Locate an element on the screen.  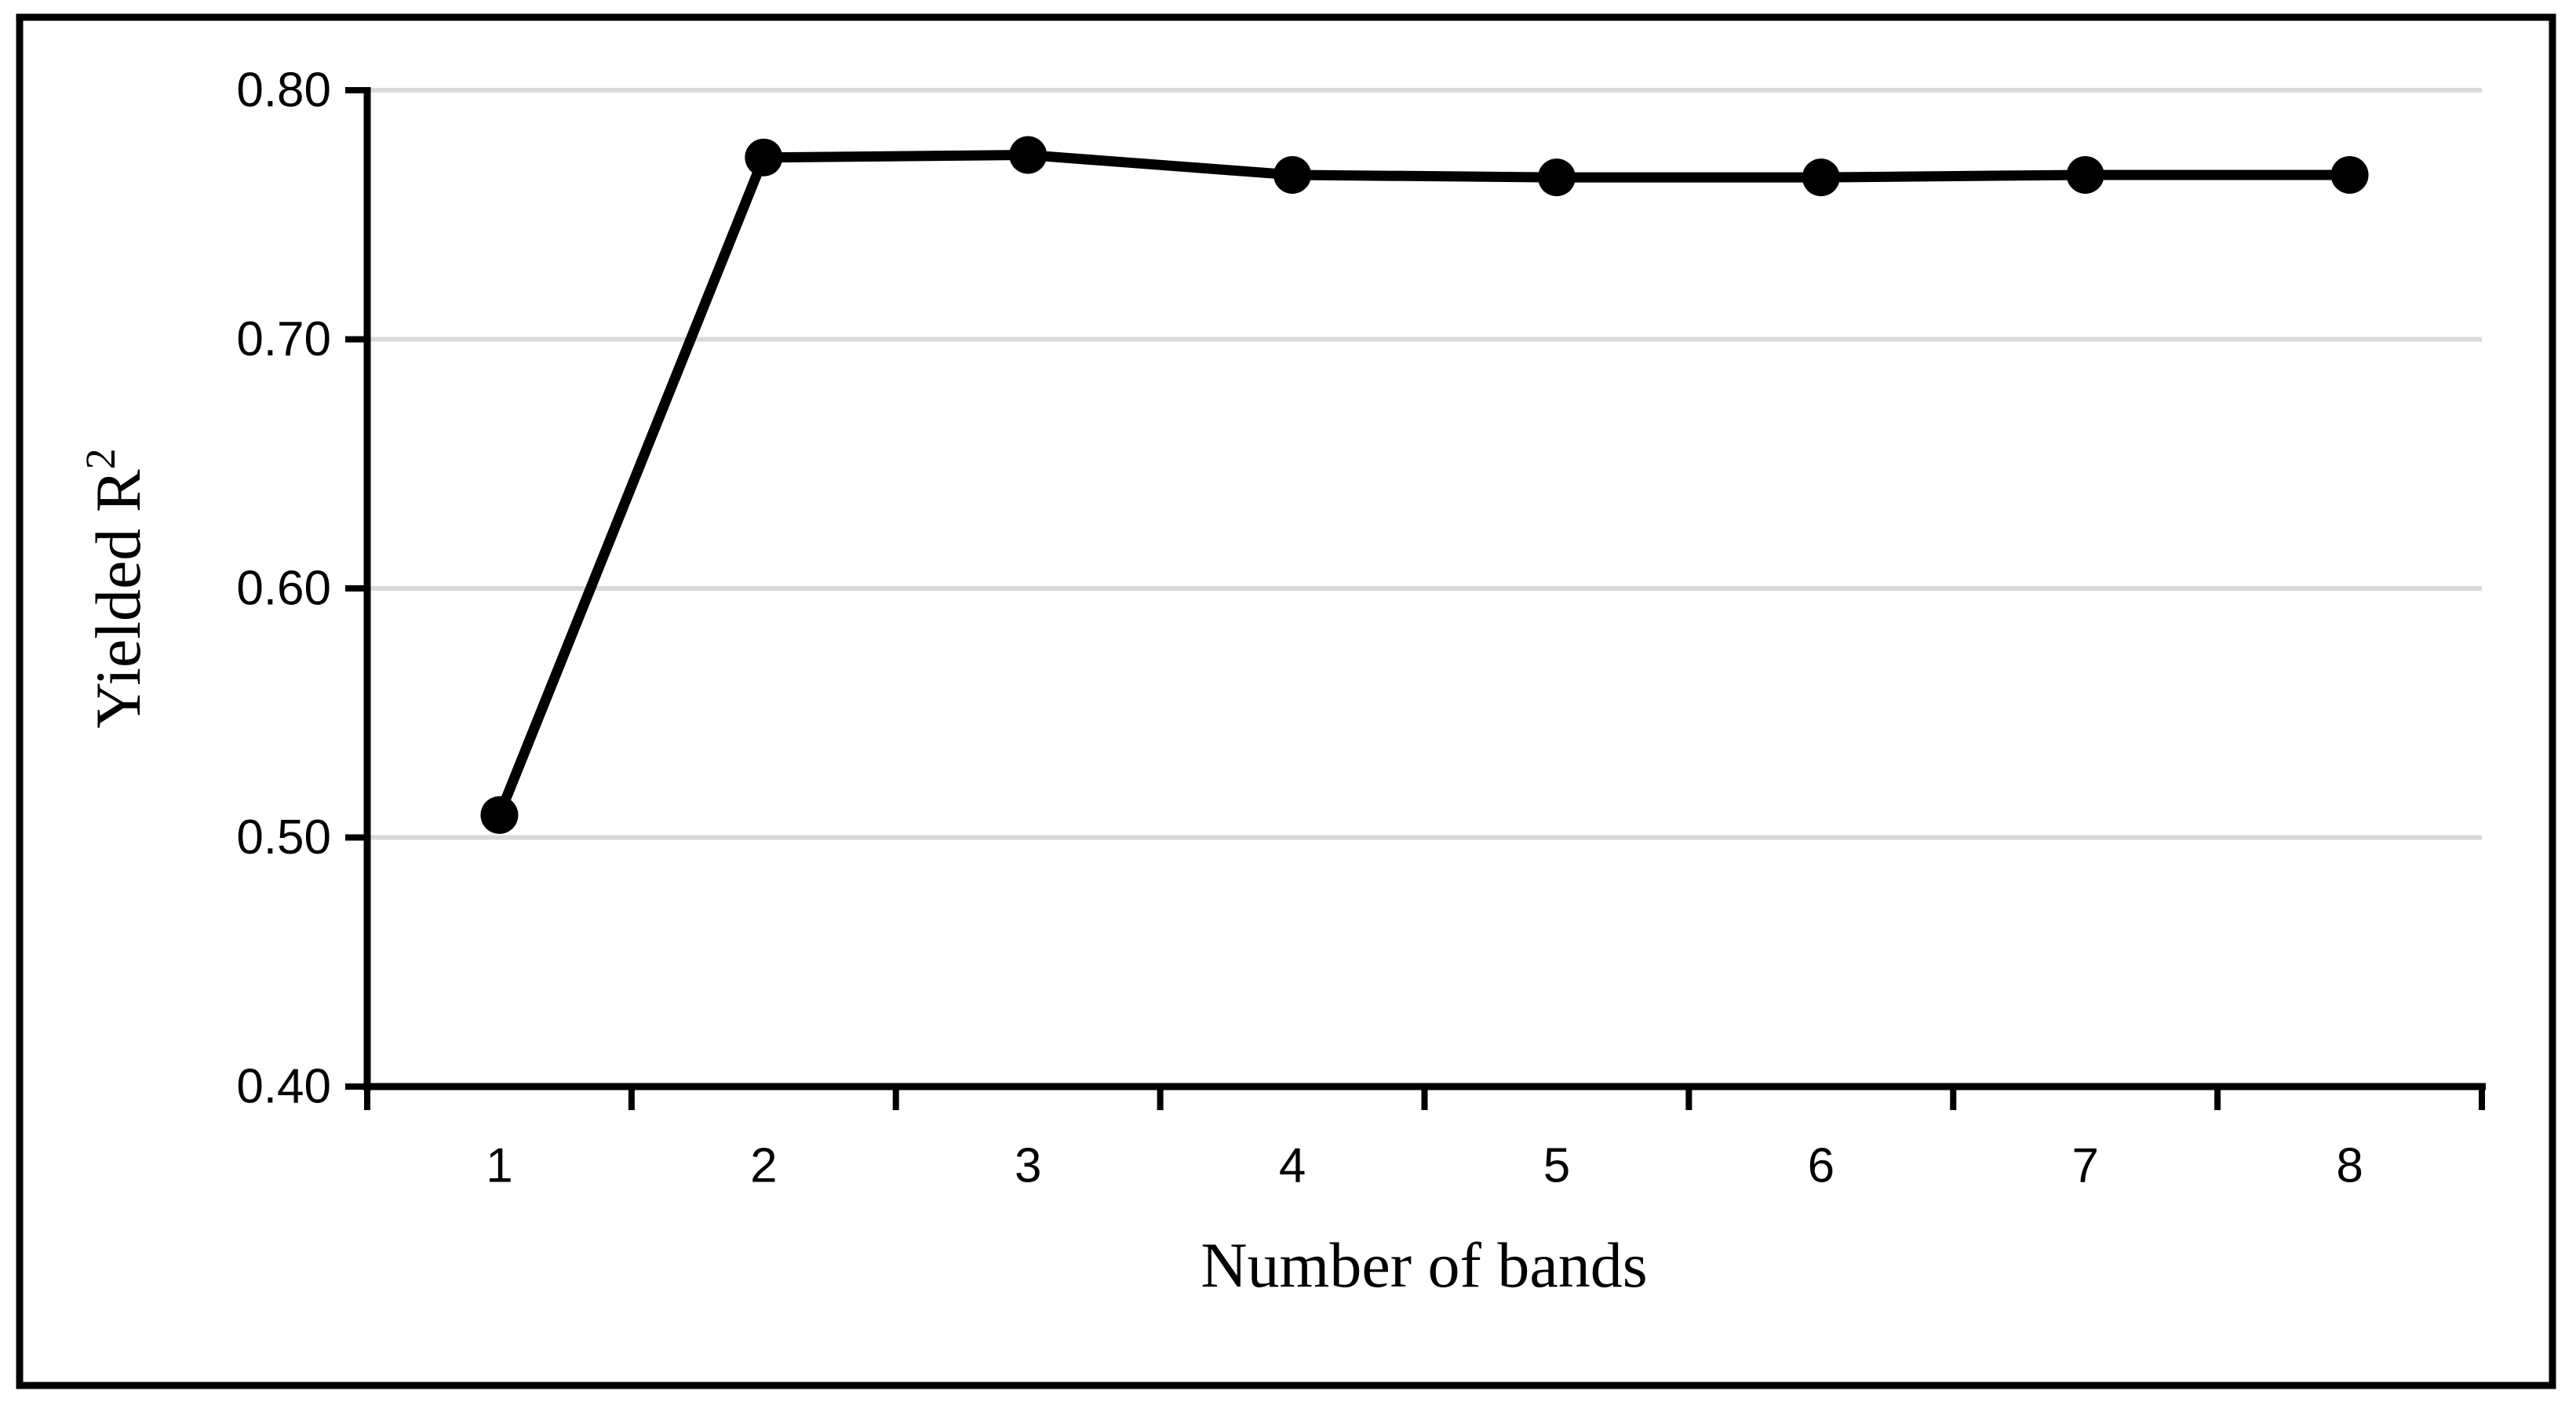
x-tick-label: 7 is located at coordinates (2084, 1166).